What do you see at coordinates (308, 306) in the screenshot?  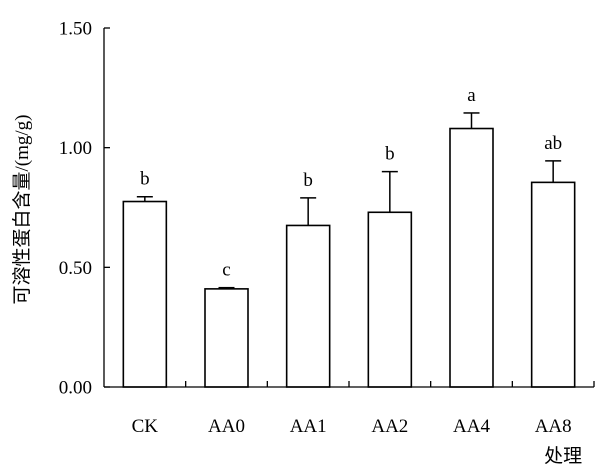 I see `bar-aa1` at bounding box center [308, 306].